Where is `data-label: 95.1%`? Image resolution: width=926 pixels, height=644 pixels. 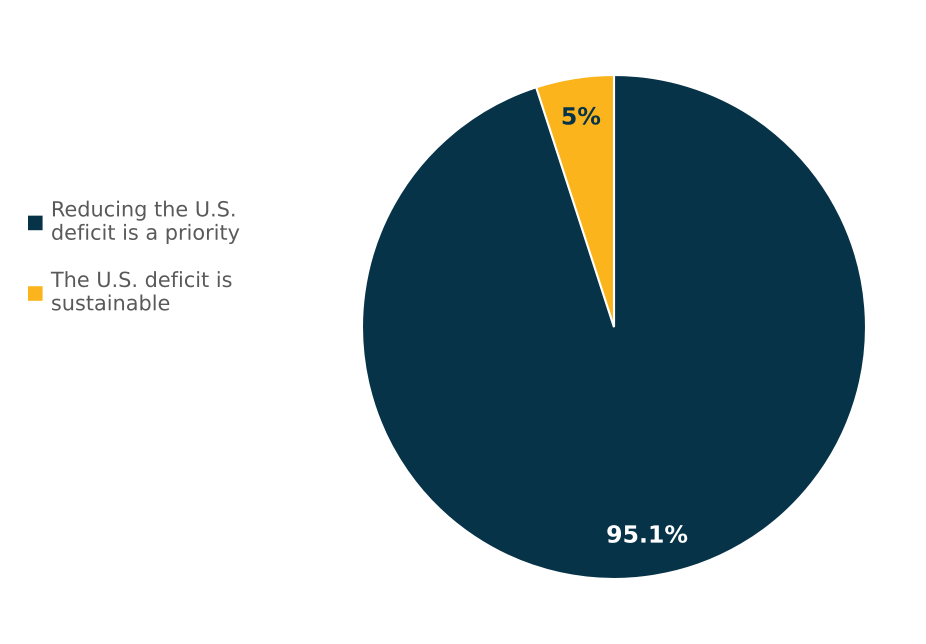 data-label: 95.1% is located at coordinates (647, 534).